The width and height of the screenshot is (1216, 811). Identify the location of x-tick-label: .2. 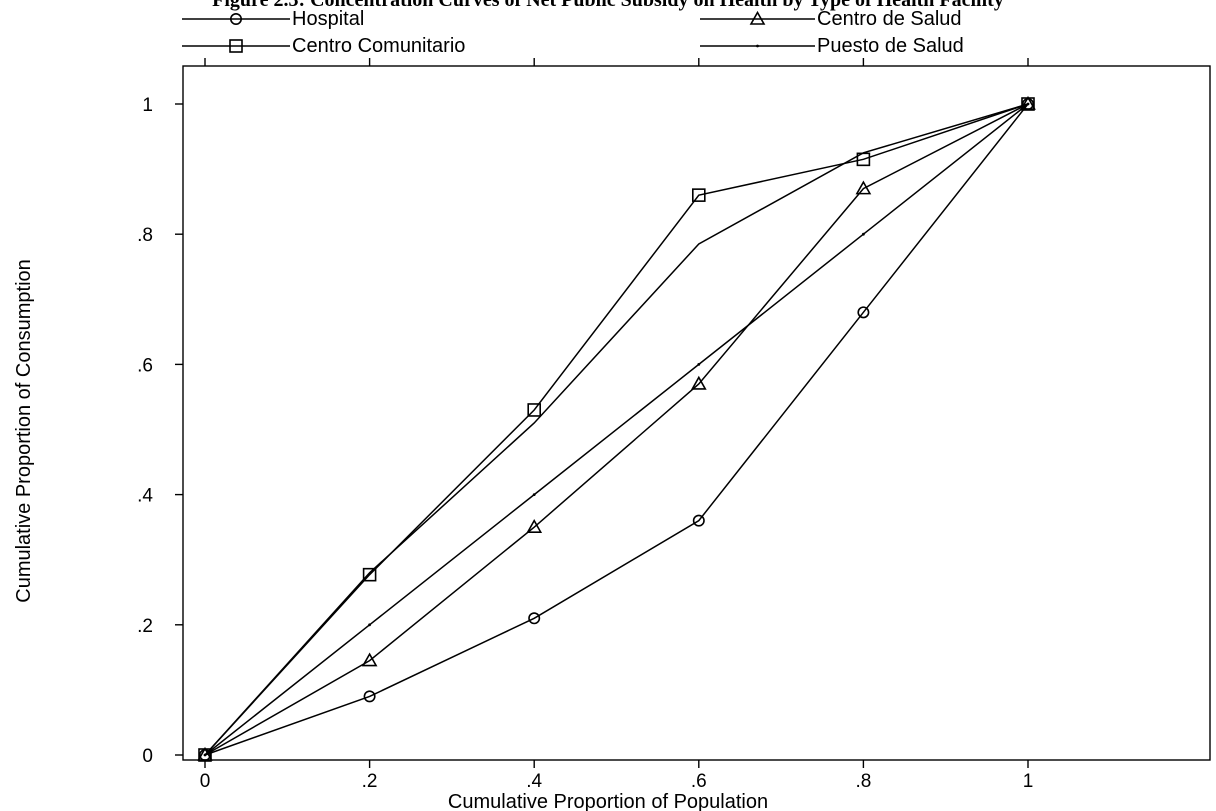
(370, 781).